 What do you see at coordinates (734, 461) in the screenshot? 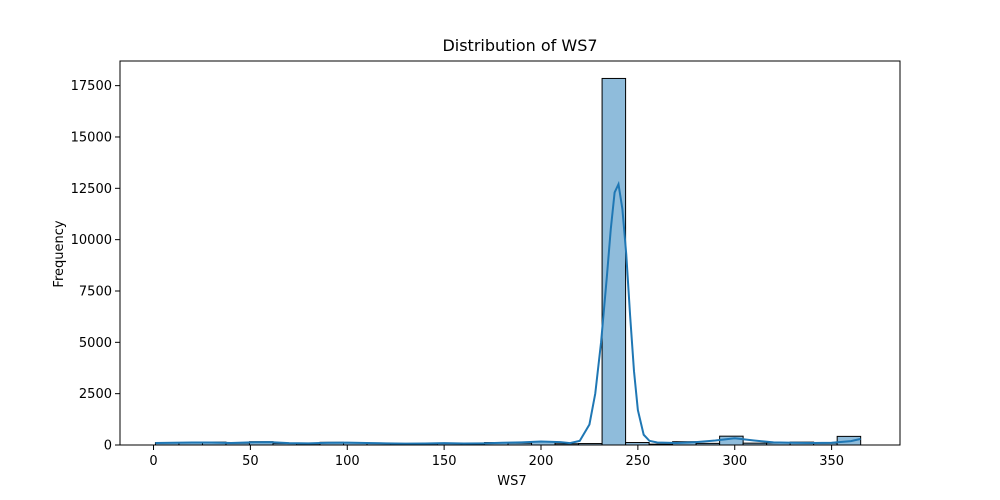
I see `x-tick-label: 300` at bounding box center [734, 461].